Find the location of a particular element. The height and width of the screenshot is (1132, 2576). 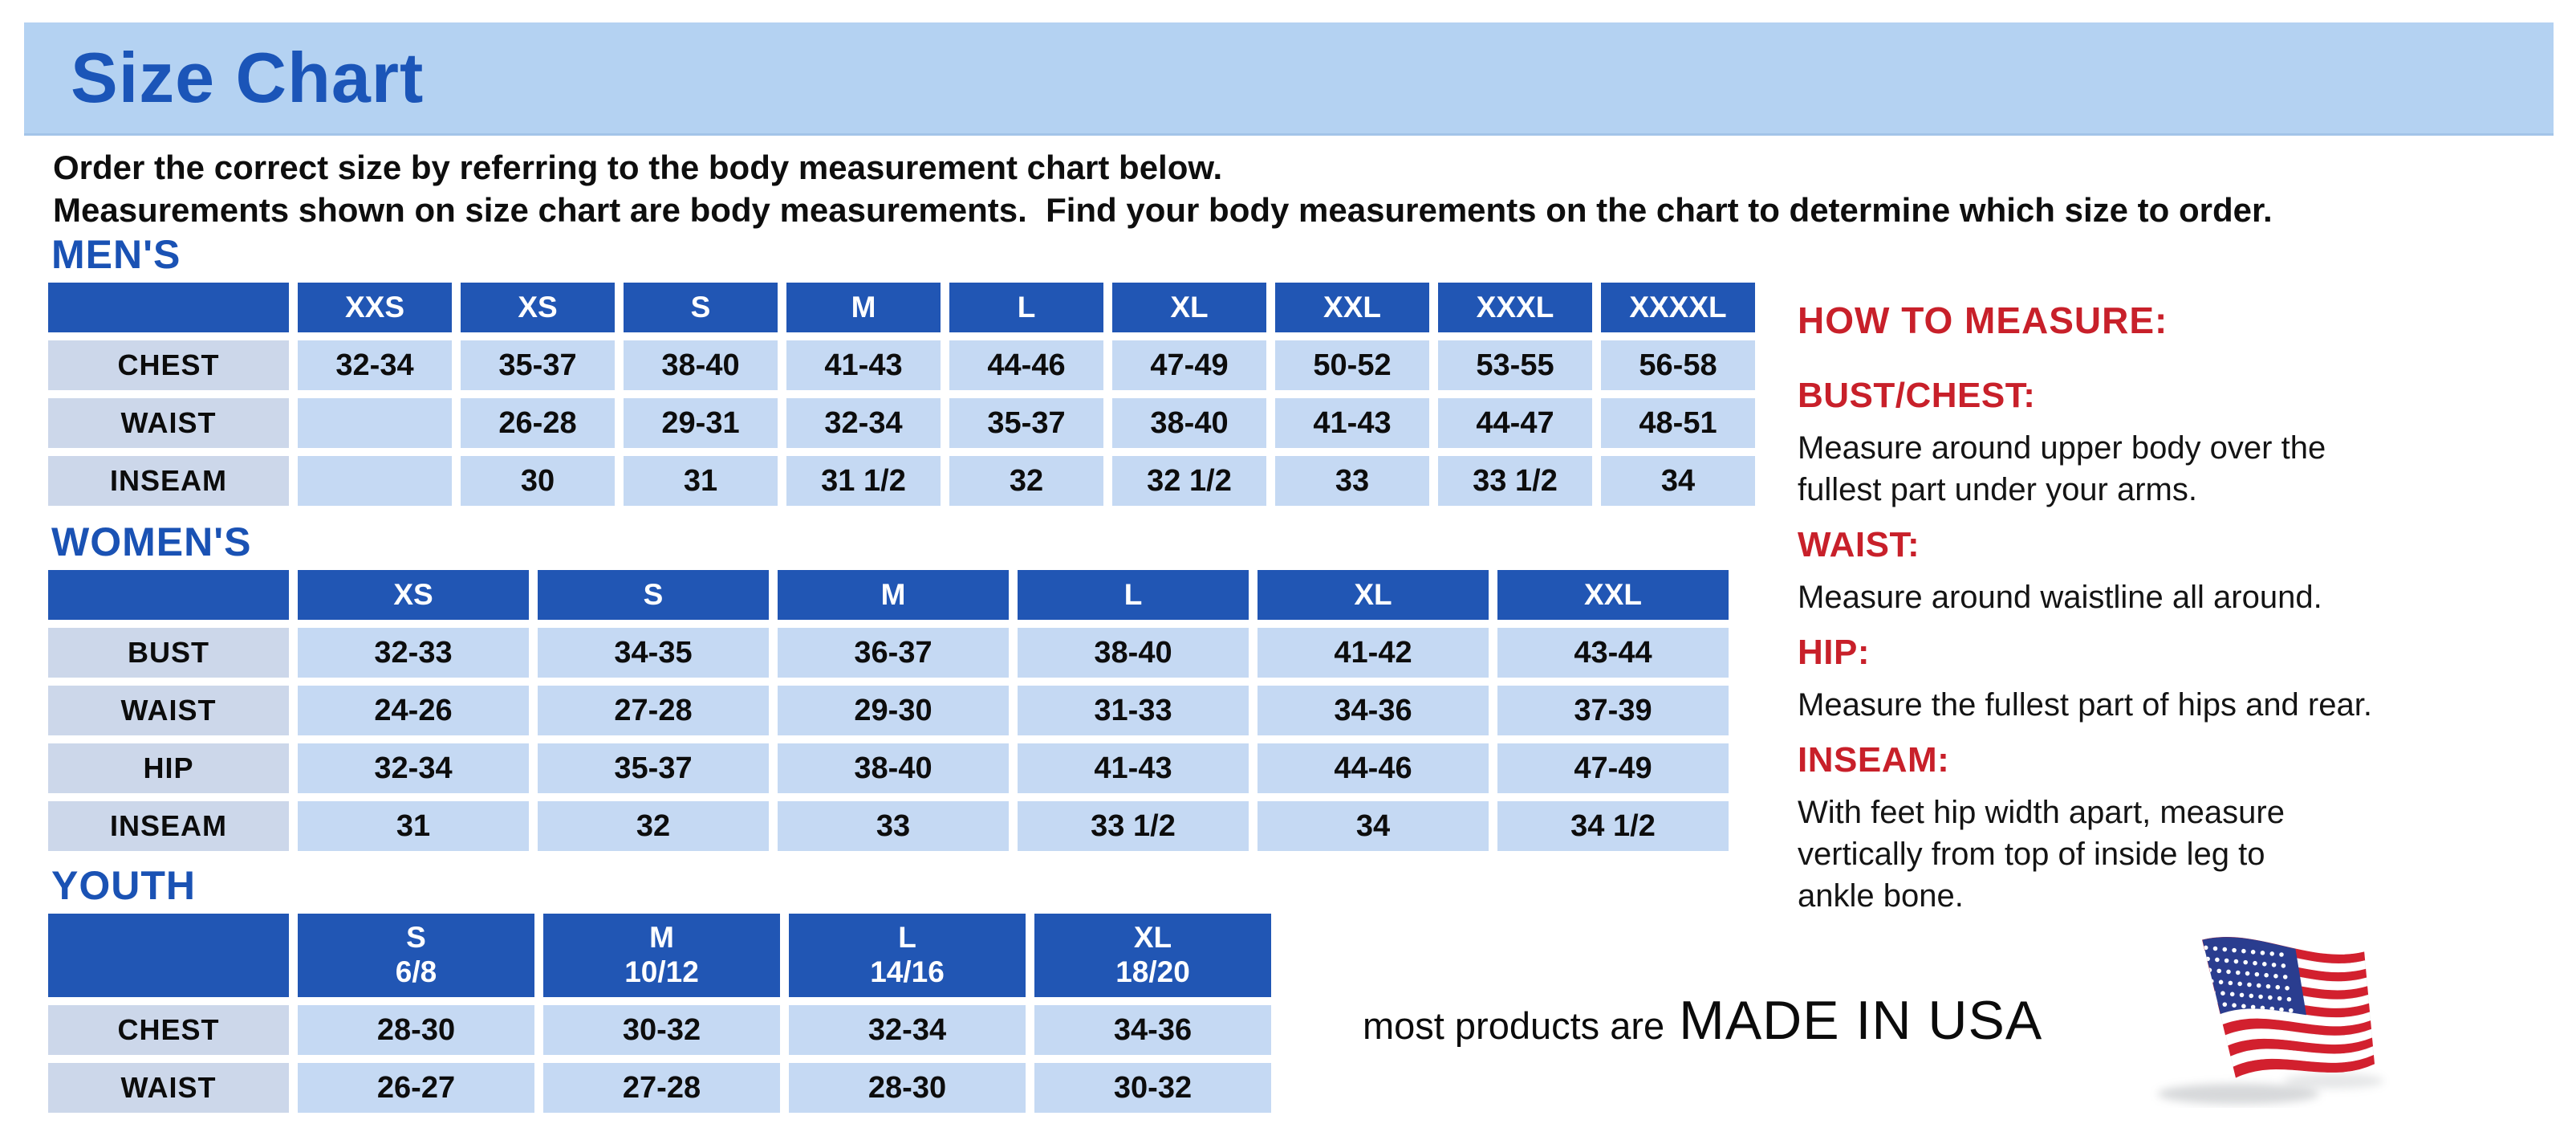

size-column-header: XXS is located at coordinates (375, 307).